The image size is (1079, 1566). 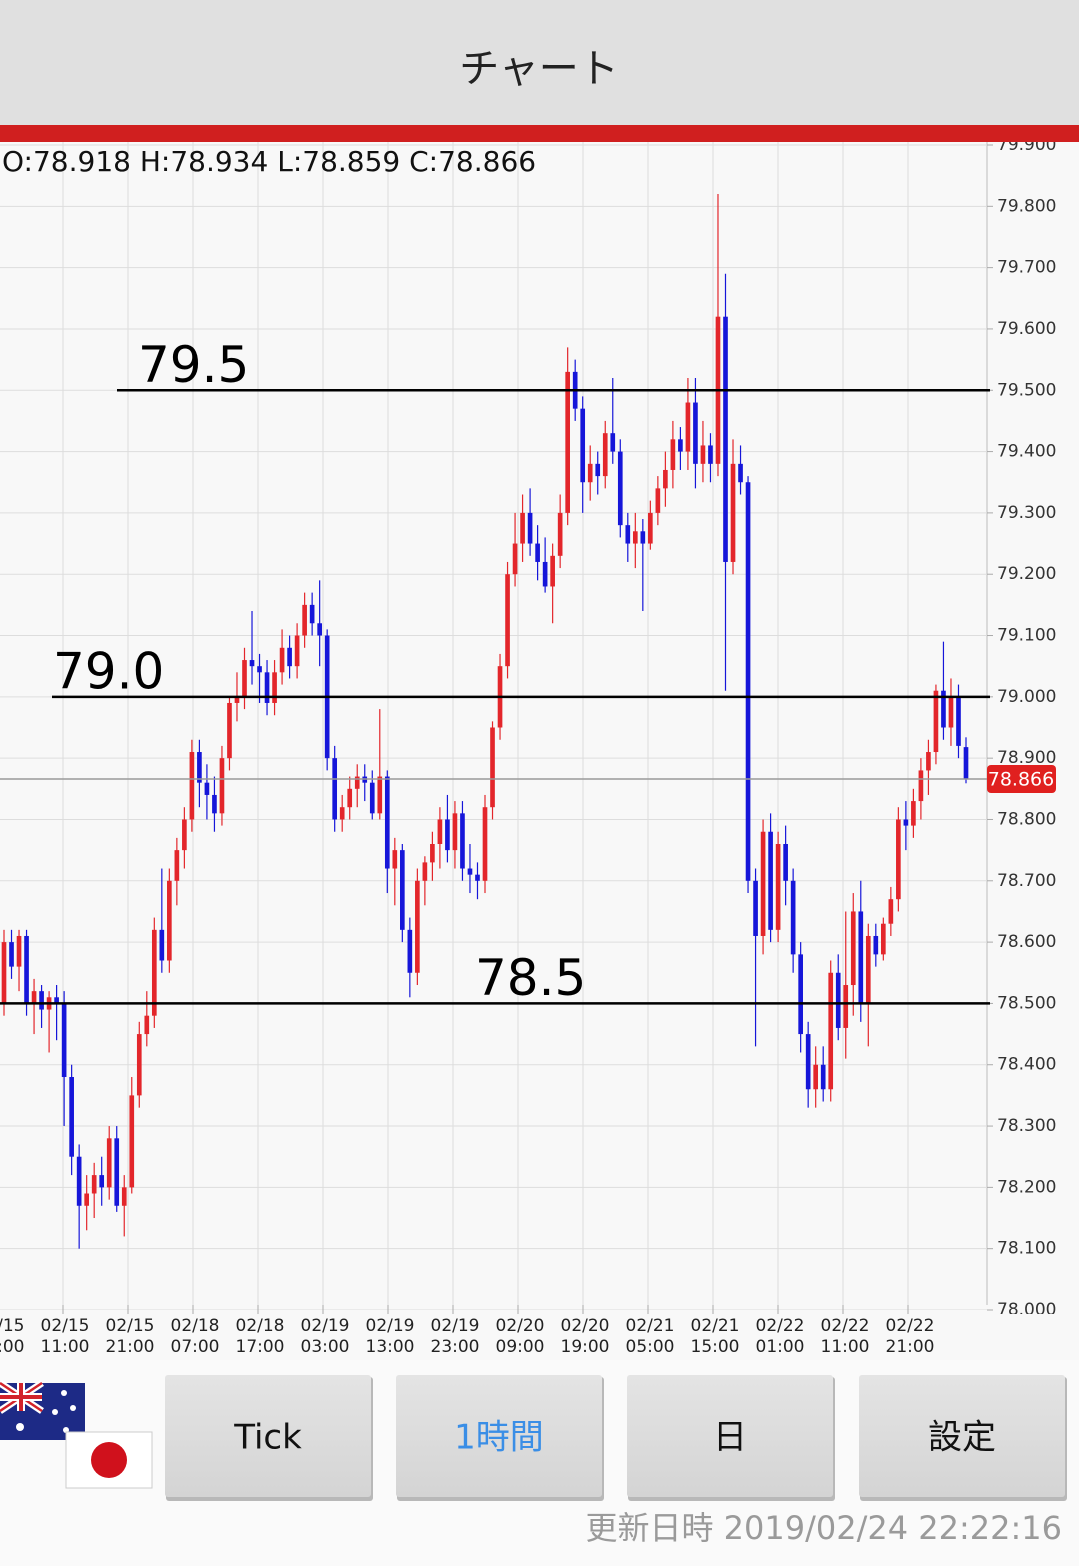 What do you see at coordinates (1026, 1310) in the screenshot?
I see `y-tick-label: 78.000` at bounding box center [1026, 1310].